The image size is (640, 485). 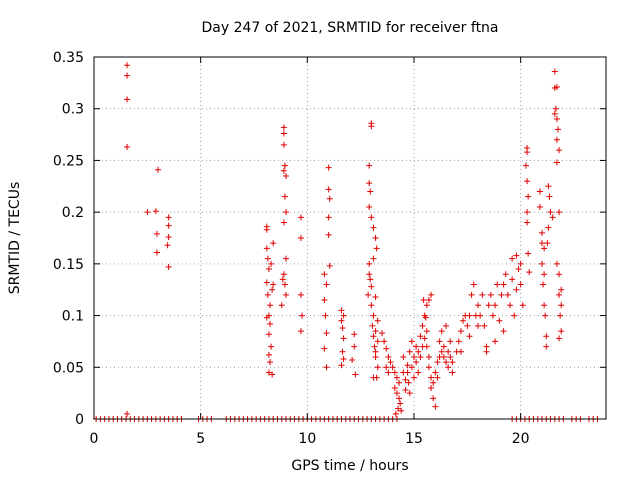 What do you see at coordinates (414, 439) in the screenshot?
I see `x-tick-label: 15` at bounding box center [414, 439].